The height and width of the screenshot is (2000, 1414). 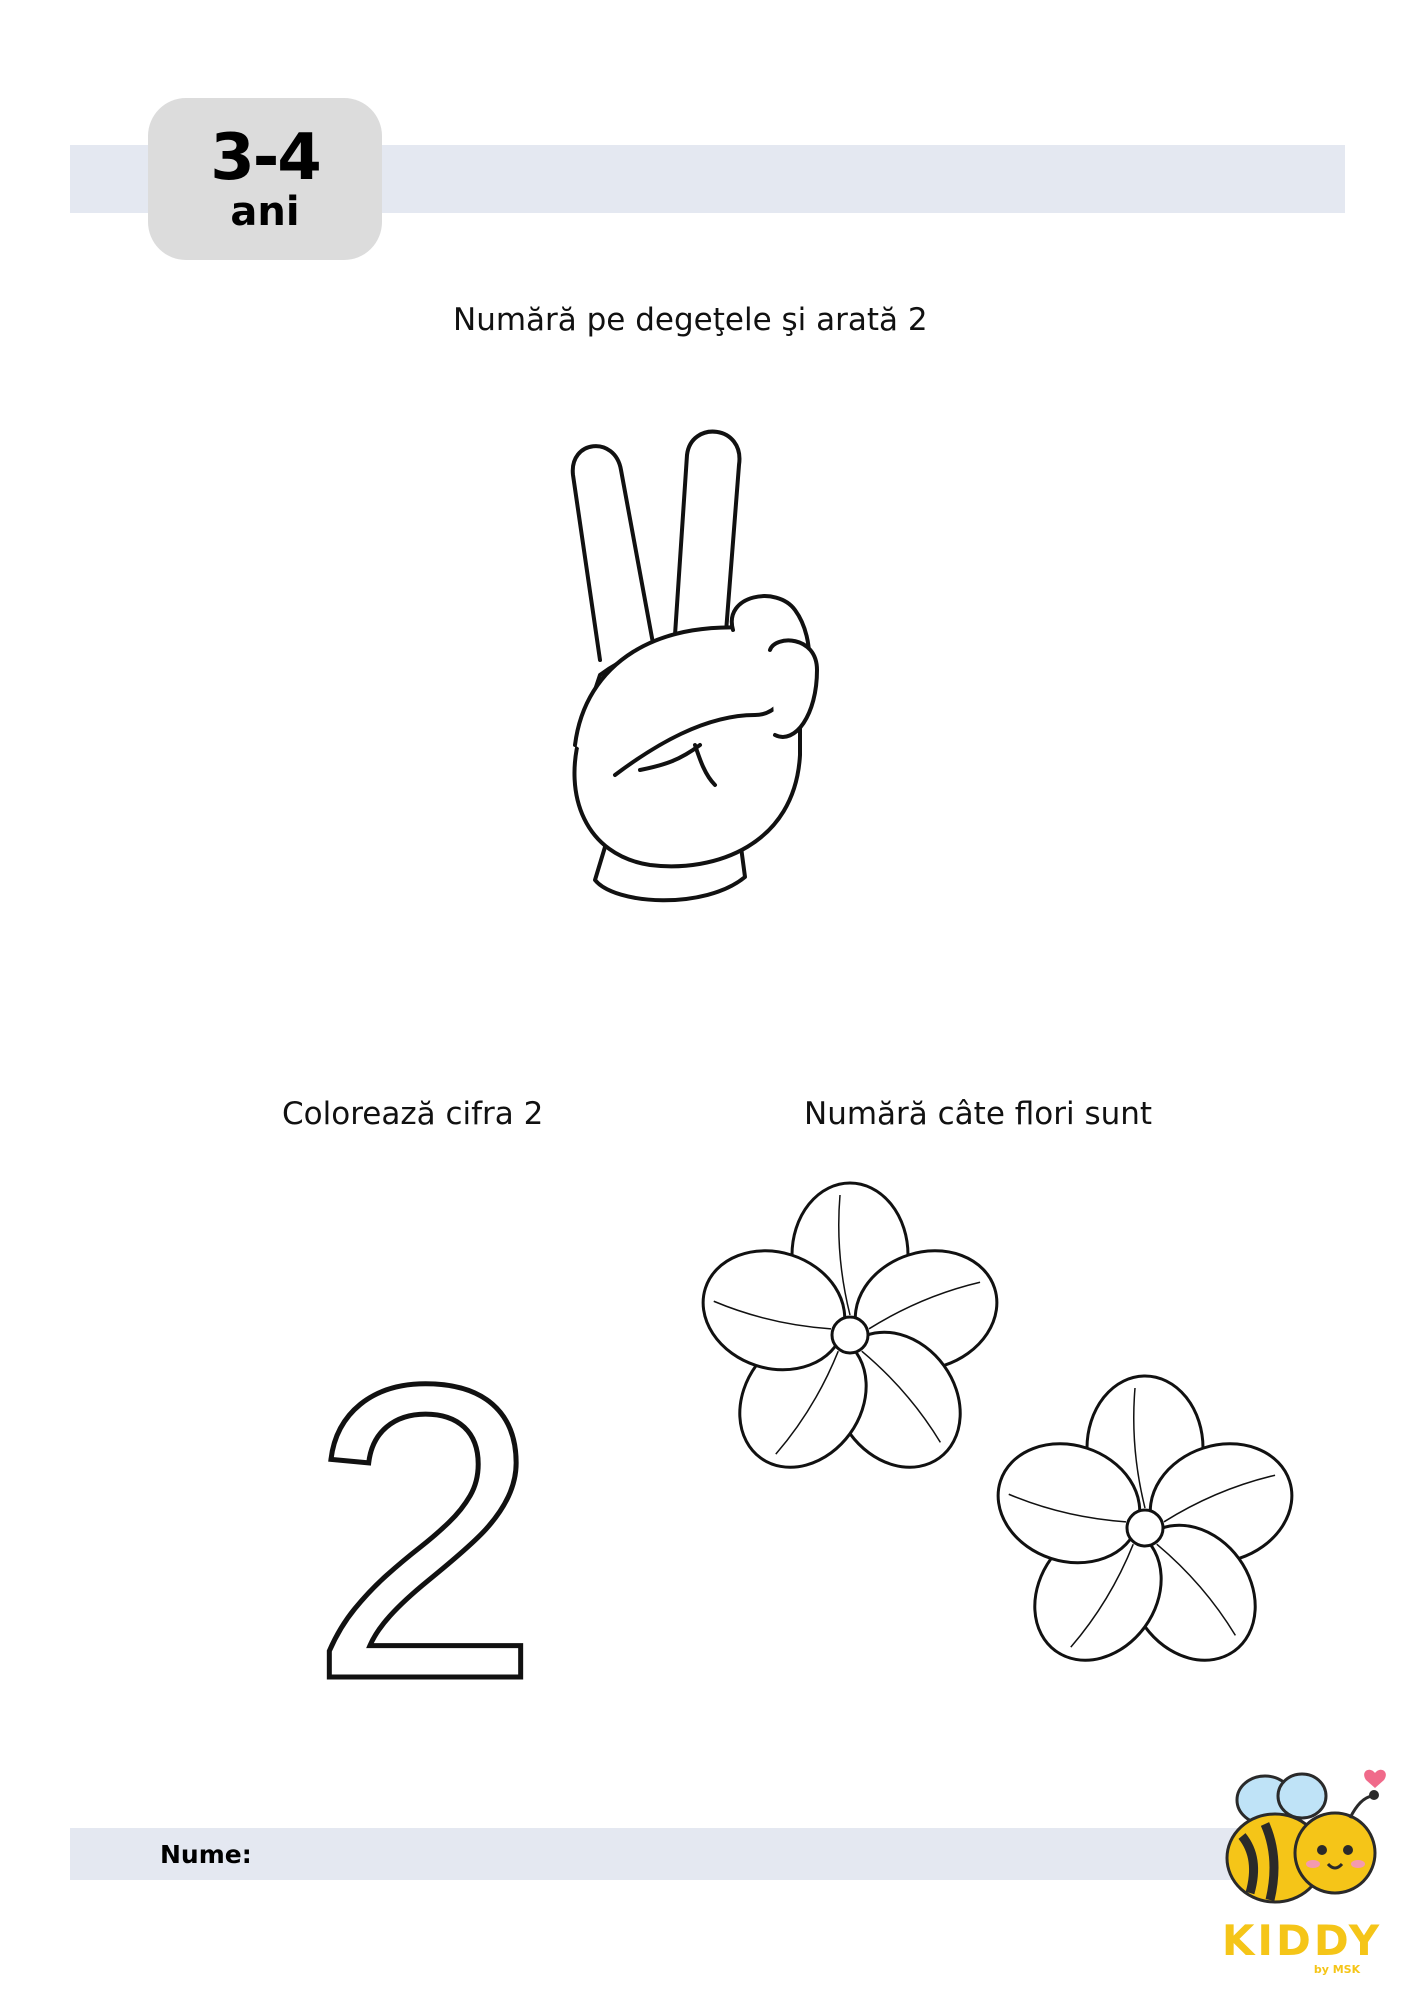 I want to click on logo-wordmark: KIDDY, so click(x=1302, y=1940).